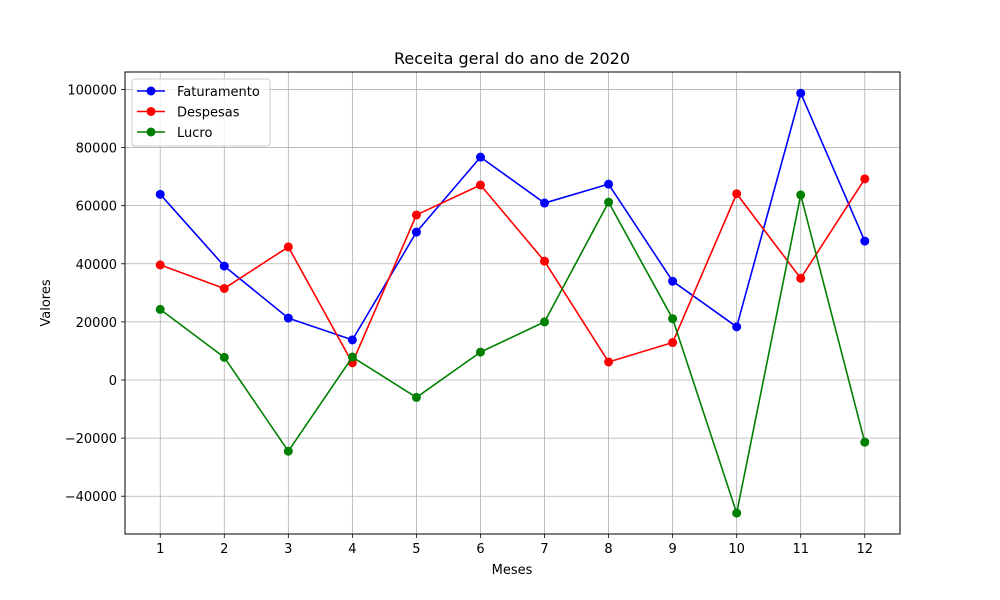 This screenshot has width=1000, height=600. What do you see at coordinates (91, 497) in the screenshot?
I see `y-tick-label: −40000` at bounding box center [91, 497].